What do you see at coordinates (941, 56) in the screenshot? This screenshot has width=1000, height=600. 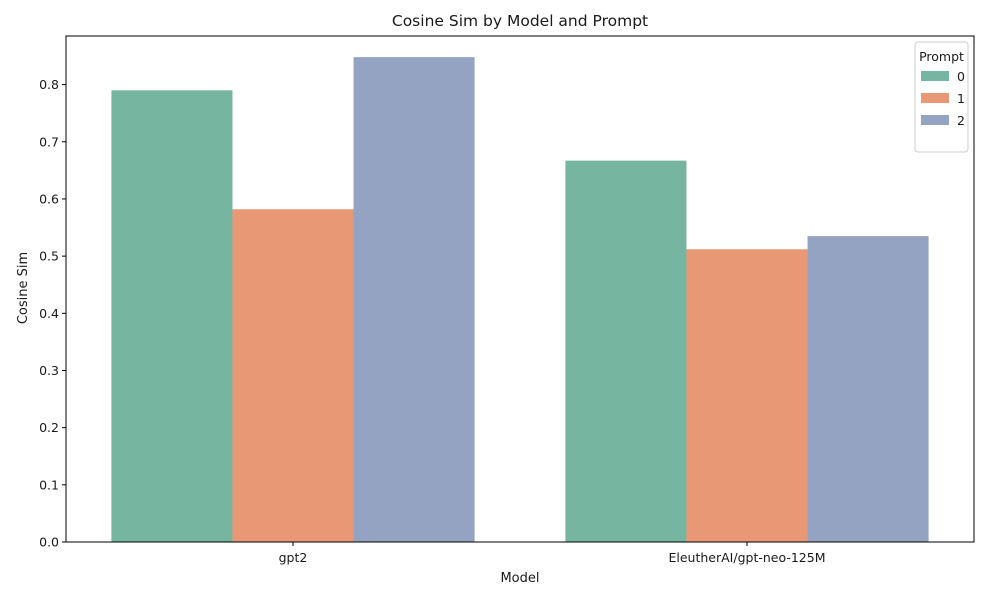 I see `legend-title: Prompt` at bounding box center [941, 56].